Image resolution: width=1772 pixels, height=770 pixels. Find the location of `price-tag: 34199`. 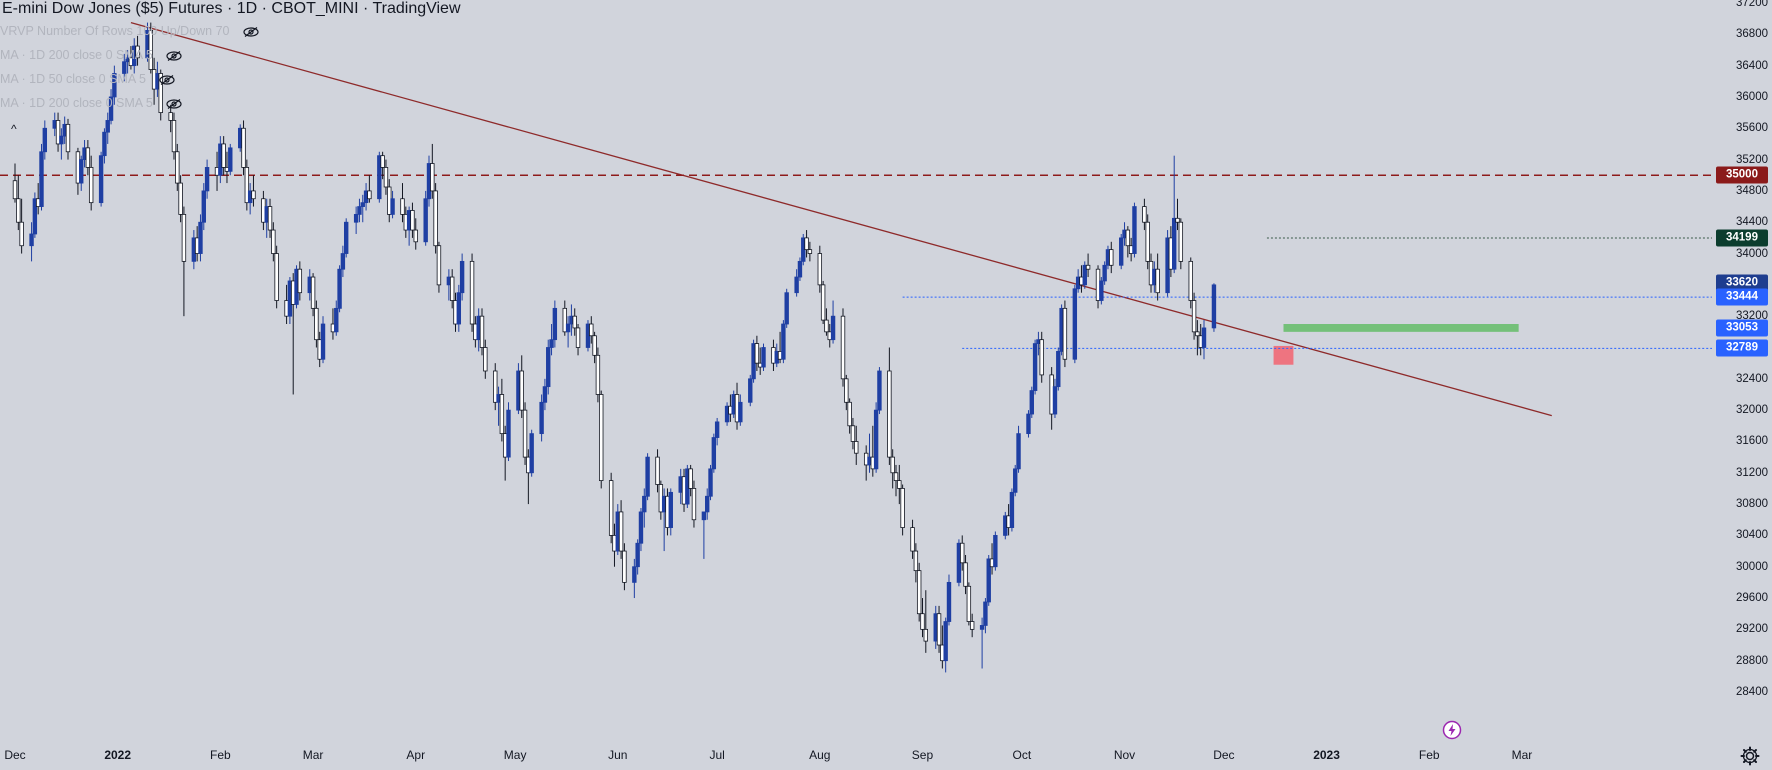

price-tag: 34199 is located at coordinates (1742, 238).